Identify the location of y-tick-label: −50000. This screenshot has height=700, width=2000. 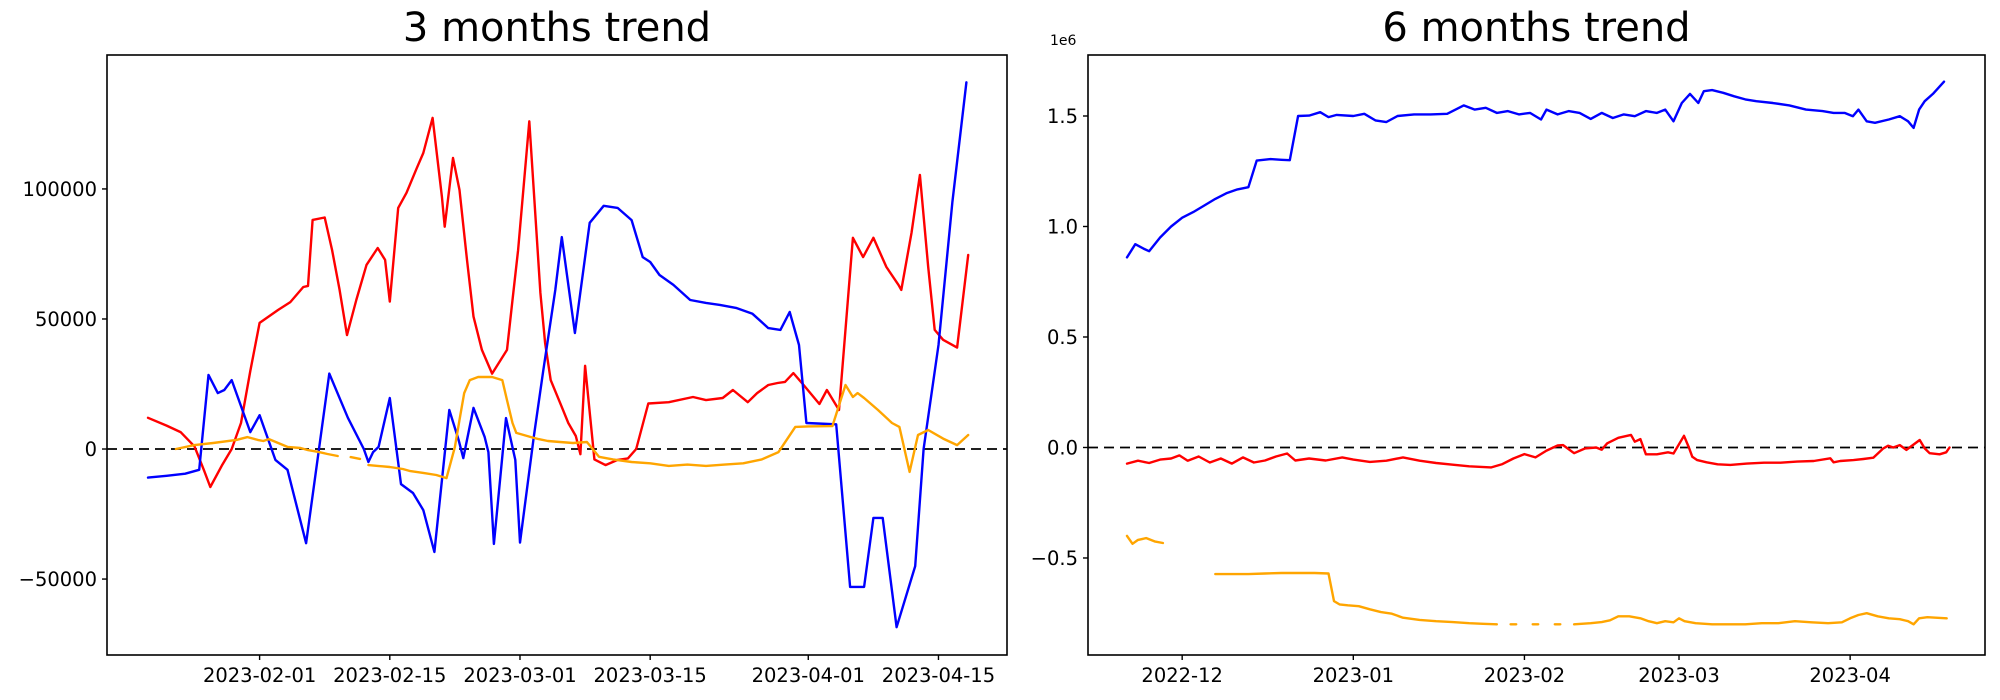
(58, 579).